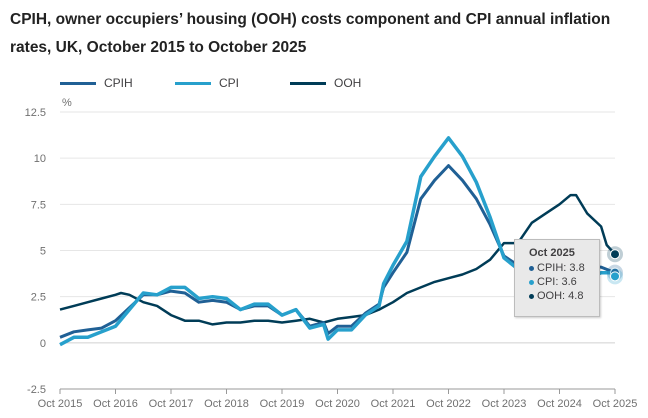 This screenshot has height=418, width=648. I want to click on legend-label: OOH, so click(348, 83).